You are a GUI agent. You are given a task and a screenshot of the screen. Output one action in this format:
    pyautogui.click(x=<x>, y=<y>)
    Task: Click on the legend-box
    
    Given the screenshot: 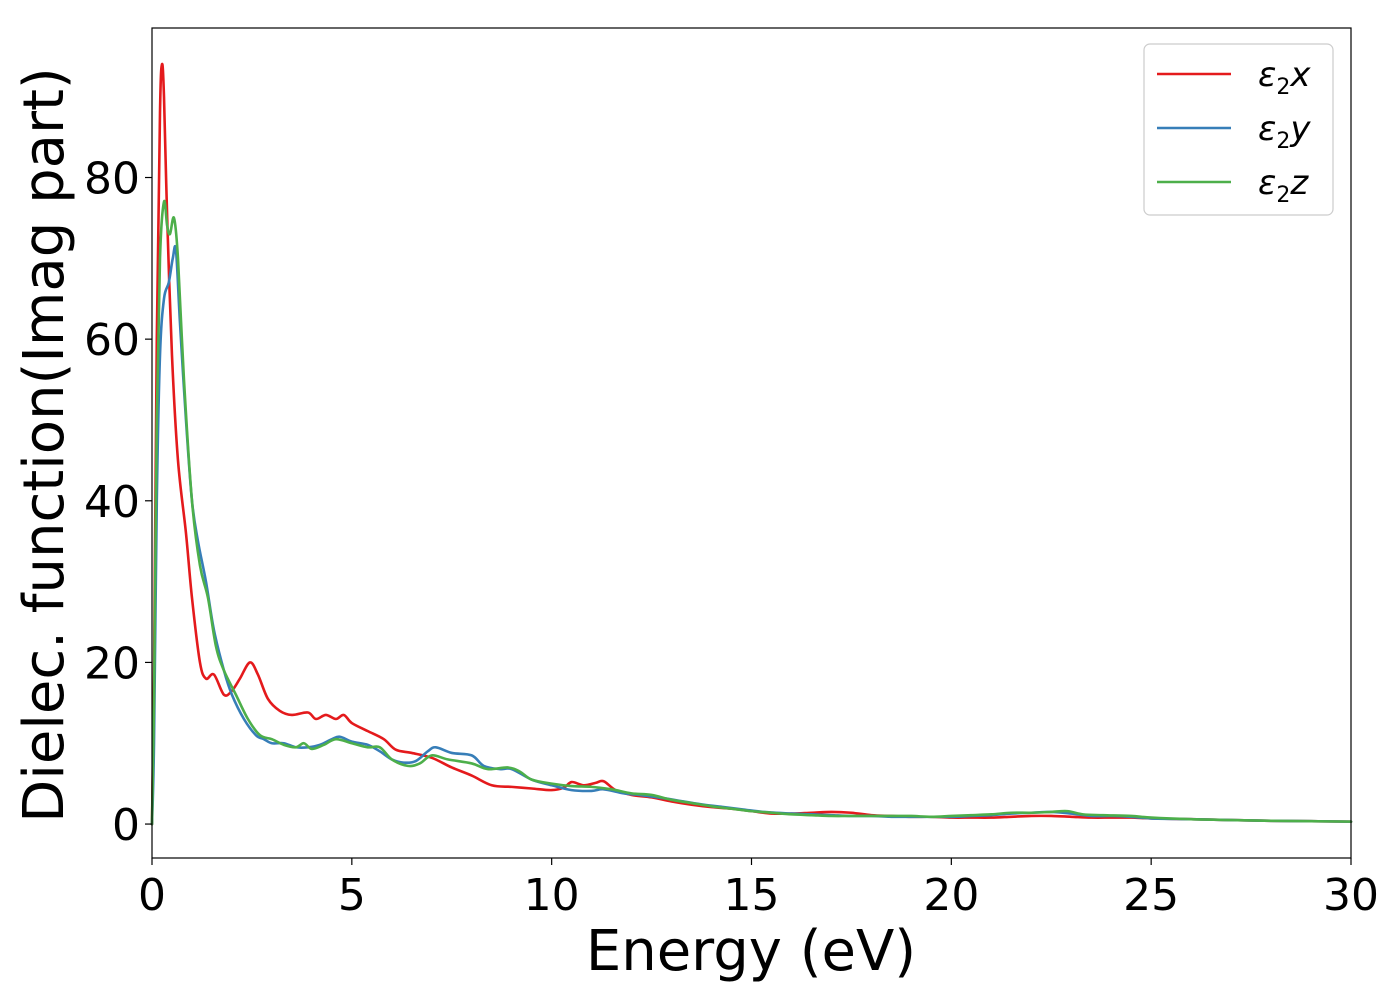 What is the action you would take?
    pyautogui.click(x=1238, y=129)
    